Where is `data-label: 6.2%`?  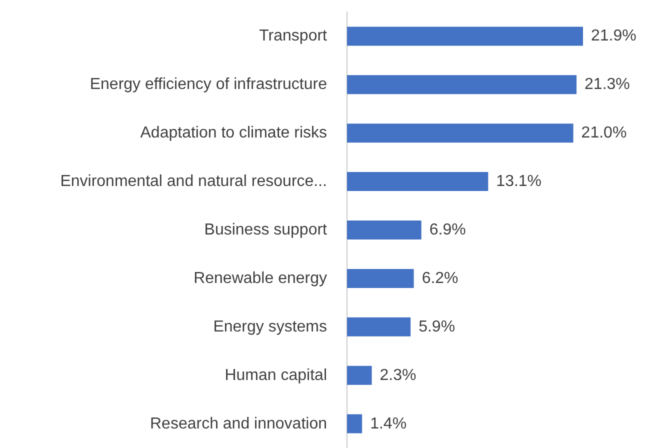 data-label: 6.2% is located at coordinates (440, 278).